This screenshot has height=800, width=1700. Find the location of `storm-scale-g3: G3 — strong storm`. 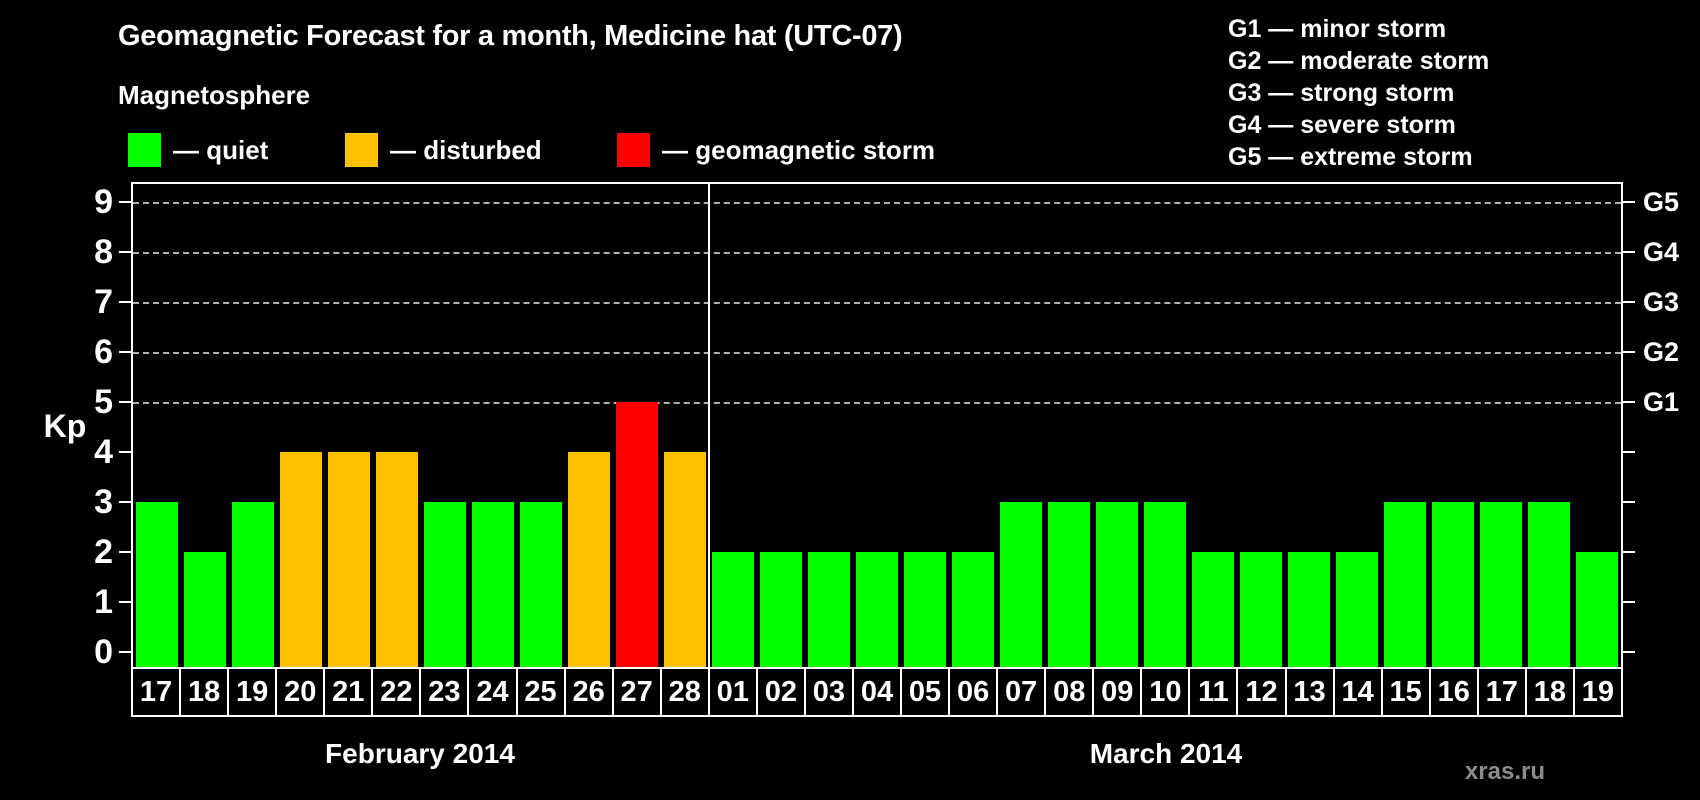

storm-scale-g3: G3 — strong storm is located at coordinates (1341, 93).